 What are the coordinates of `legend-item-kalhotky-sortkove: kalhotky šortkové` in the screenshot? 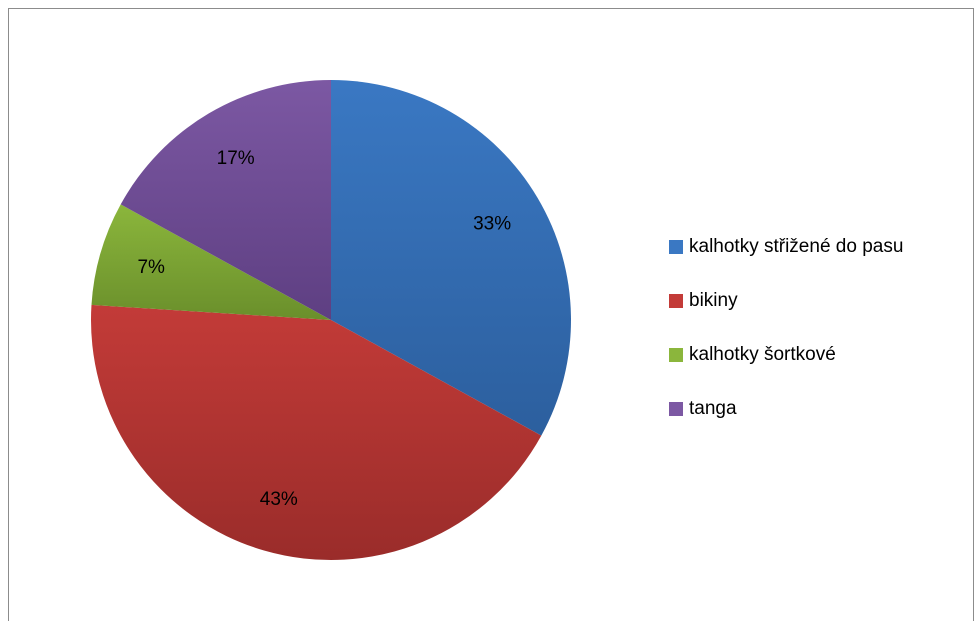 It's located at (786, 355).